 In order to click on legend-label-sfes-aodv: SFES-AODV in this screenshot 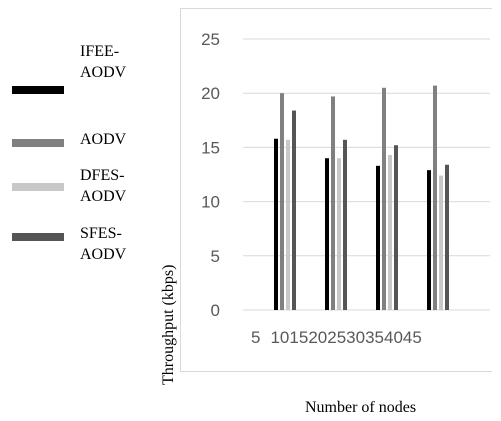, I will do `click(103, 244)`.